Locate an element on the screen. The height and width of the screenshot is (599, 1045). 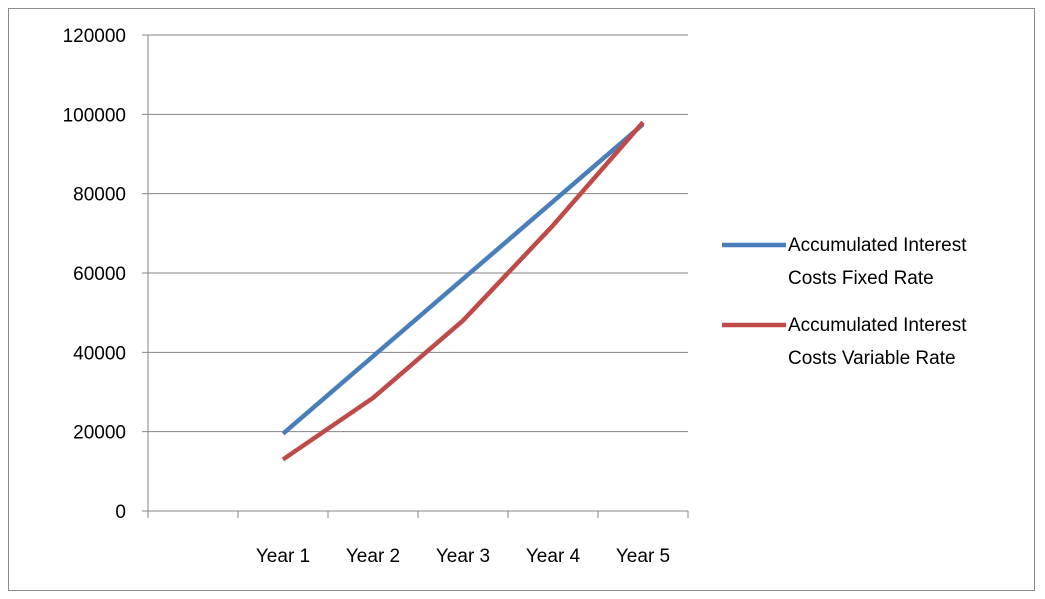
x-tick-label: Year 3 is located at coordinates (463, 556).